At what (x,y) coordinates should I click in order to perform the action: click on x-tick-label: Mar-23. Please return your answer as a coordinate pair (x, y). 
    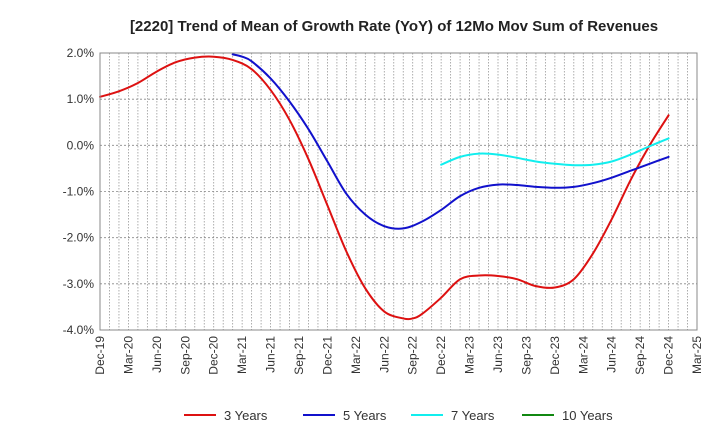
    Looking at the image, I should click on (470, 355).